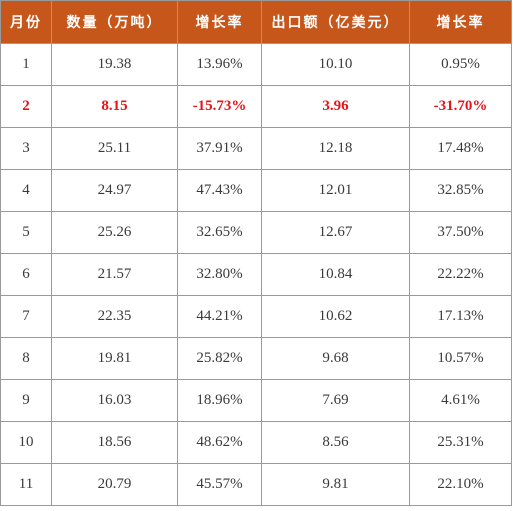 Image resolution: width=513 pixels, height=511 pixels. What do you see at coordinates (335, 442) in the screenshot?
I see `cell-export-value: 8.56` at bounding box center [335, 442].